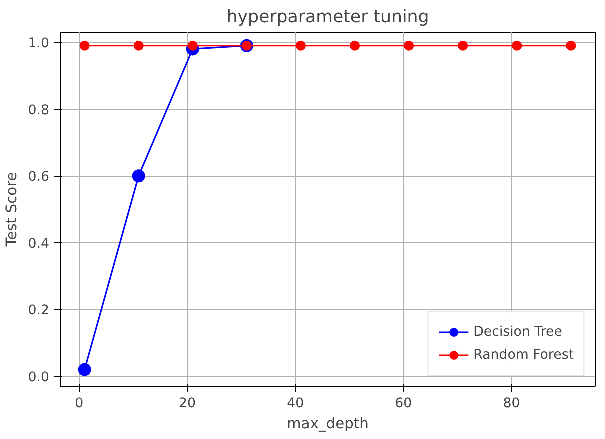 This screenshot has width=605, height=439. What do you see at coordinates (79, 404) in the screenshot?
I see `x-tick-label: 0` at bounding box center [79, 404].